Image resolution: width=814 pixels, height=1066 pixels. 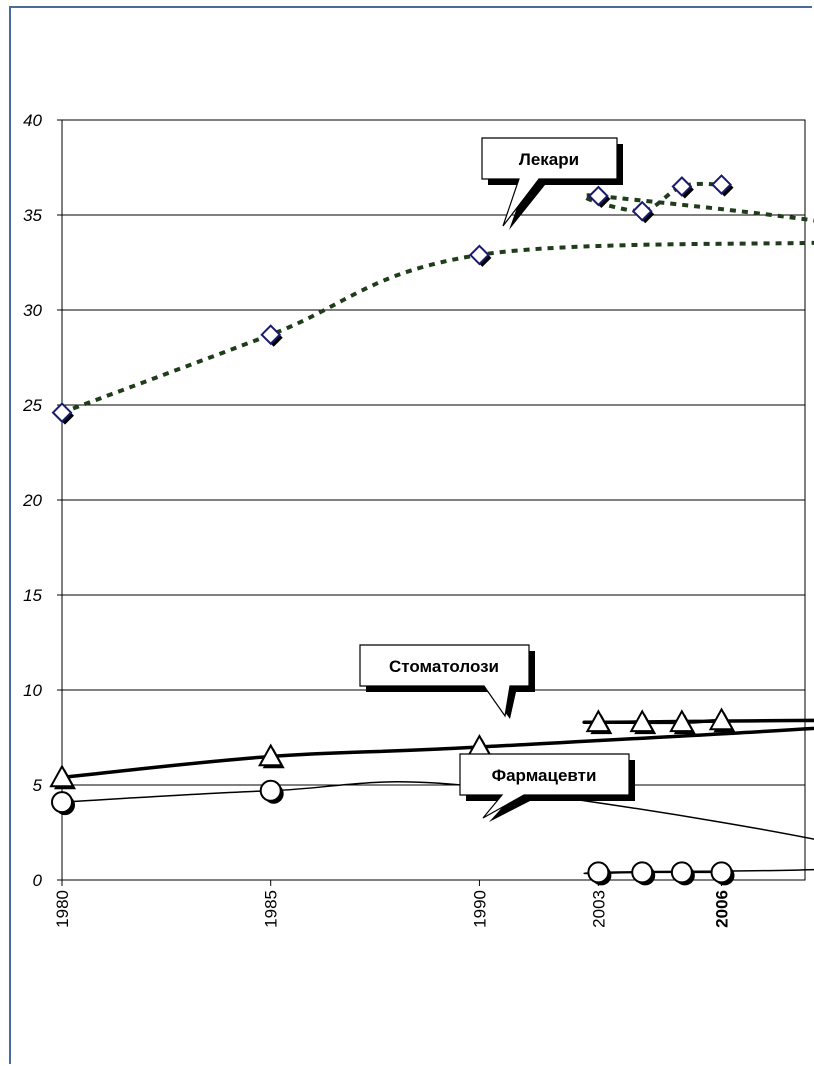 What do you see at coordinates (38, 880) in the screenshot?
I see `y-tick-label-0: 0` at bounding box center [38, 880].